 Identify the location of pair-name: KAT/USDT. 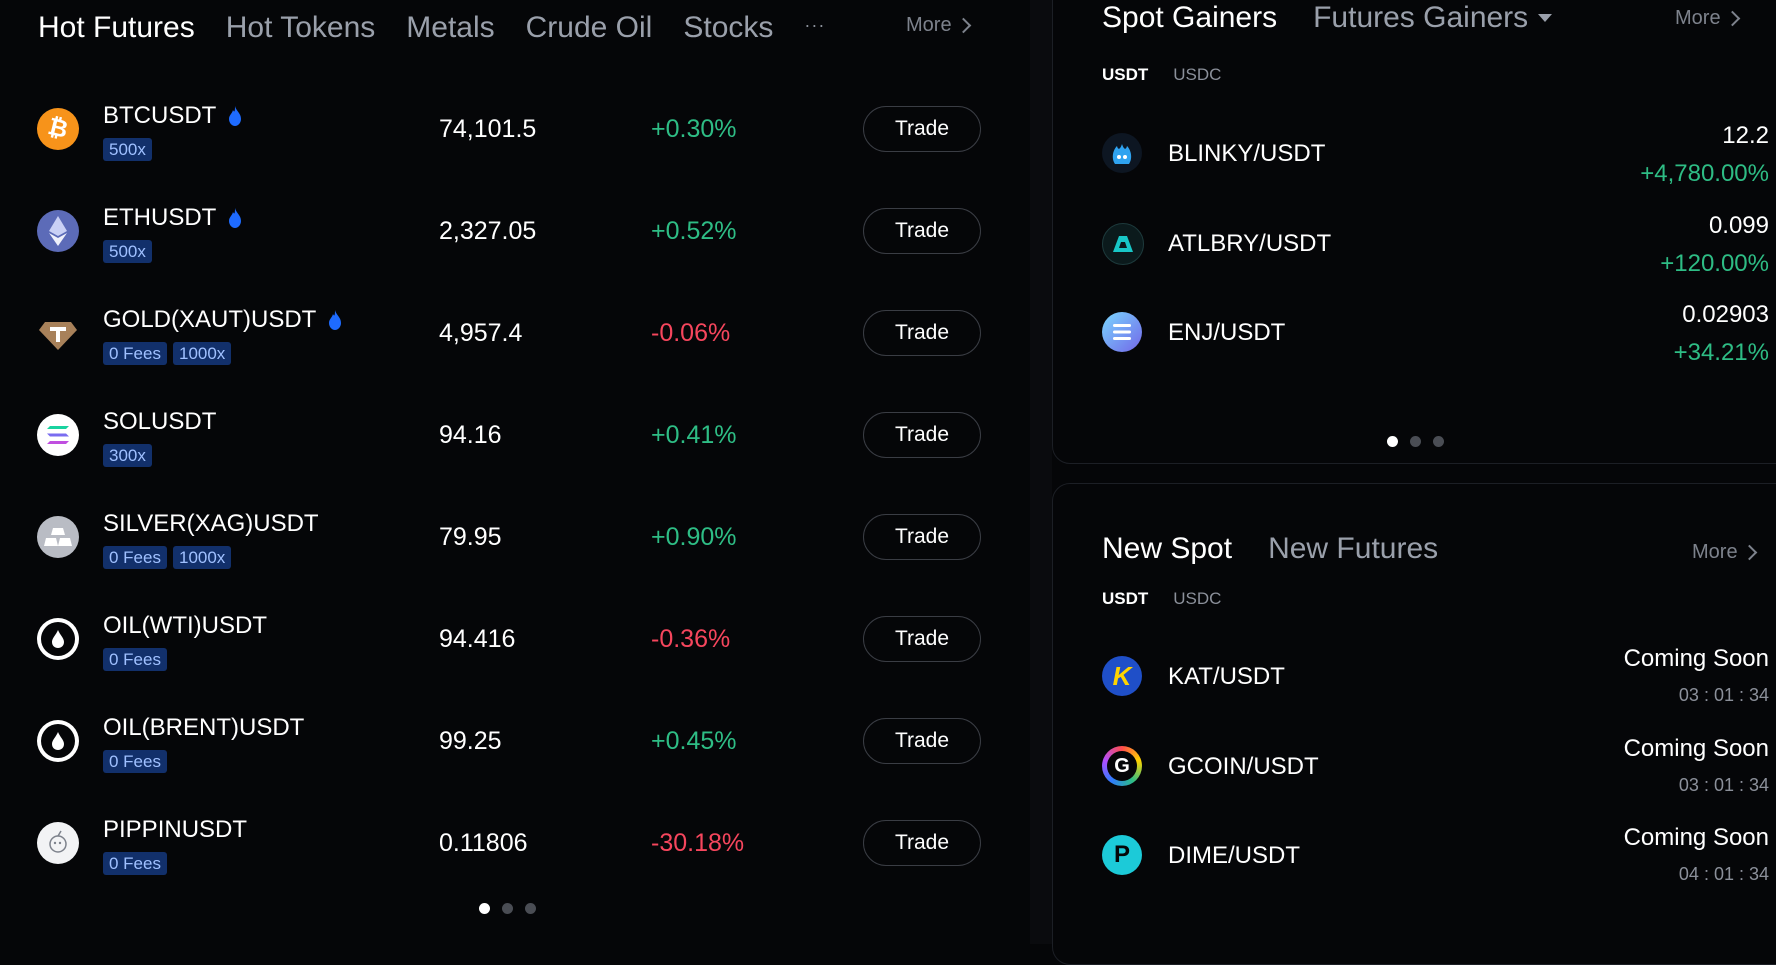
(1226, 676).